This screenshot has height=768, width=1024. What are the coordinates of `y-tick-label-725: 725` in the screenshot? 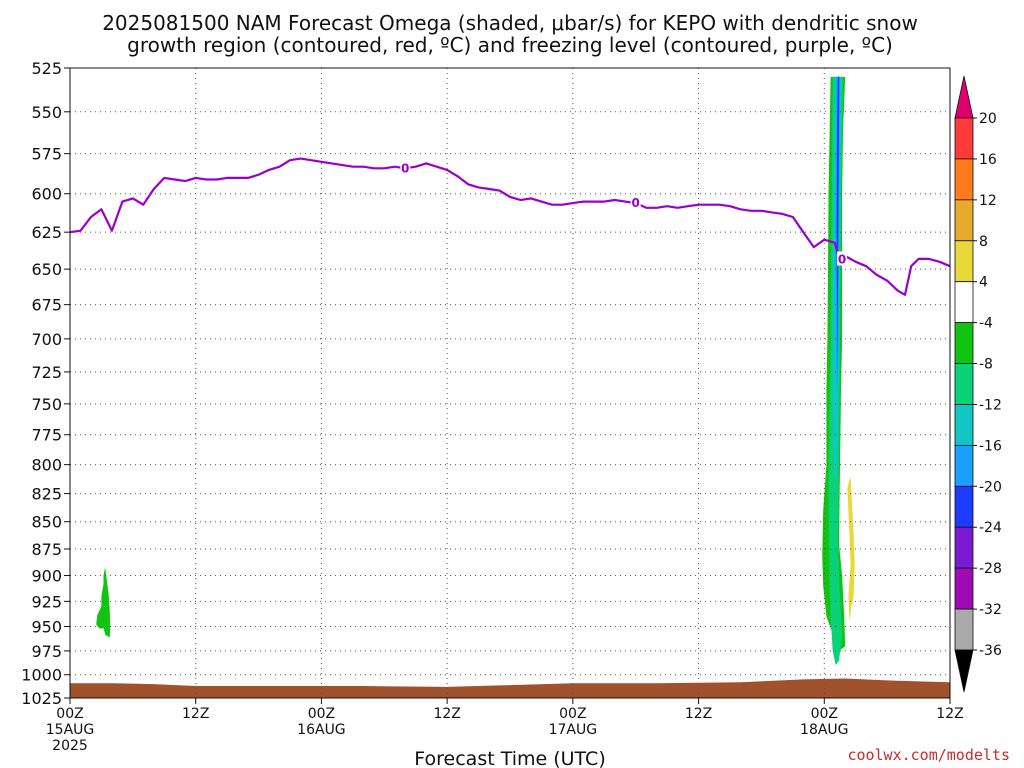 It's located at (46, 372).